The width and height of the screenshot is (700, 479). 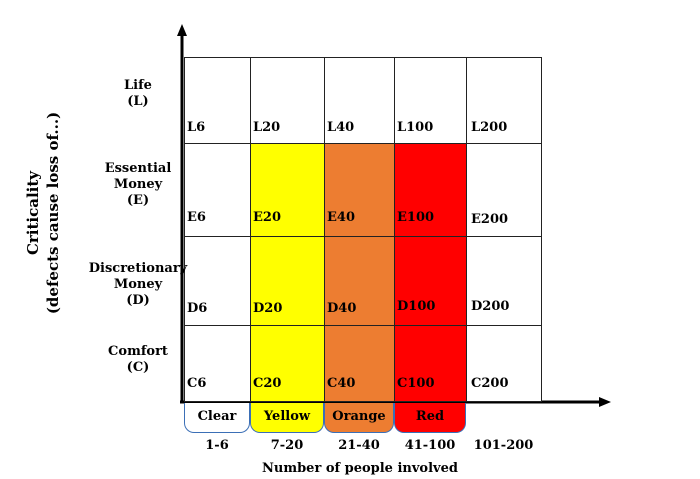 What do you see at coordinates (138, 168) in the screenshot?
I see `row-label-line: Essential` at bounding box center [138, 168].